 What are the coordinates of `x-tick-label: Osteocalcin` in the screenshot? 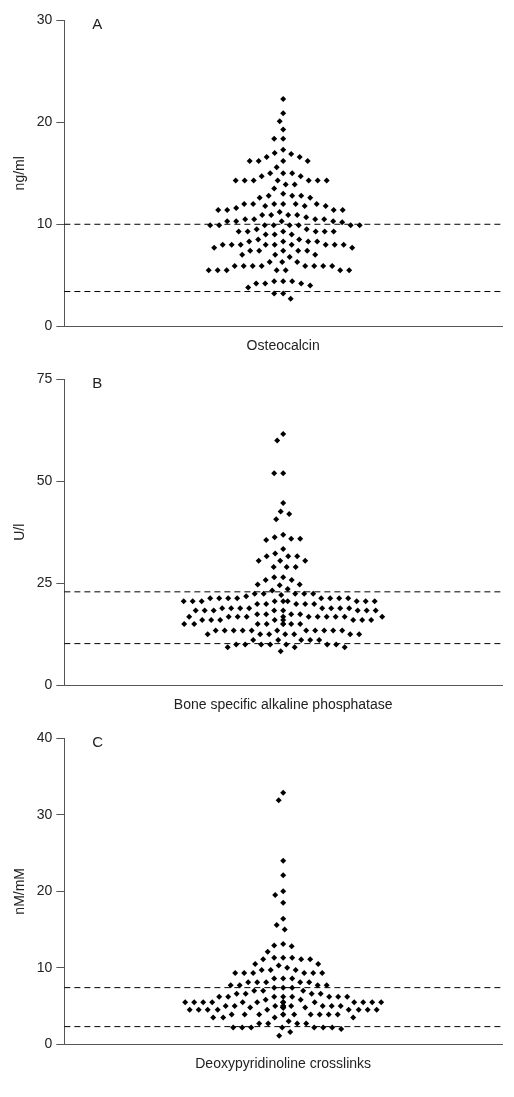 It's located at (283, 345).